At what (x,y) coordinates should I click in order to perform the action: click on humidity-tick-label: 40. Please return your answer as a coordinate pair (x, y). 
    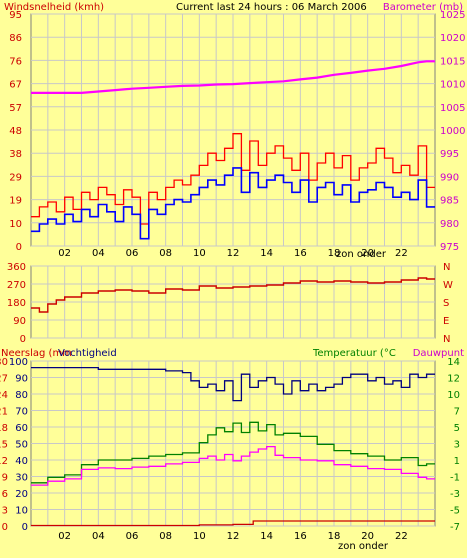
    Looking at the image, I should click on (21, 461).